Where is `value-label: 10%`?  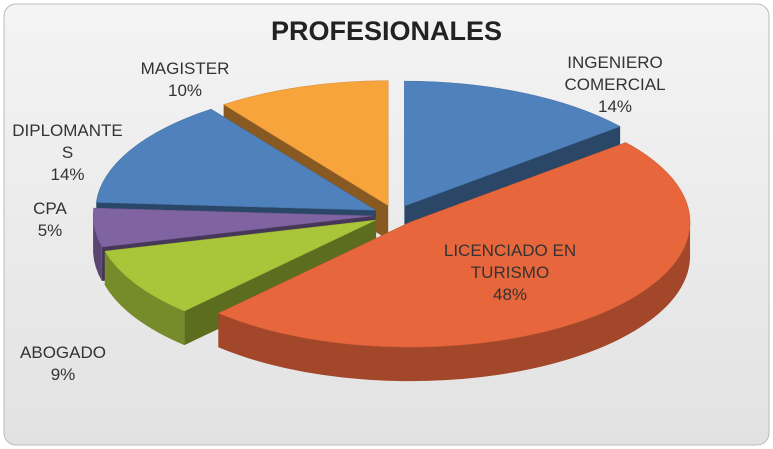
value-label: 10% is located at coordinates (185, 90).